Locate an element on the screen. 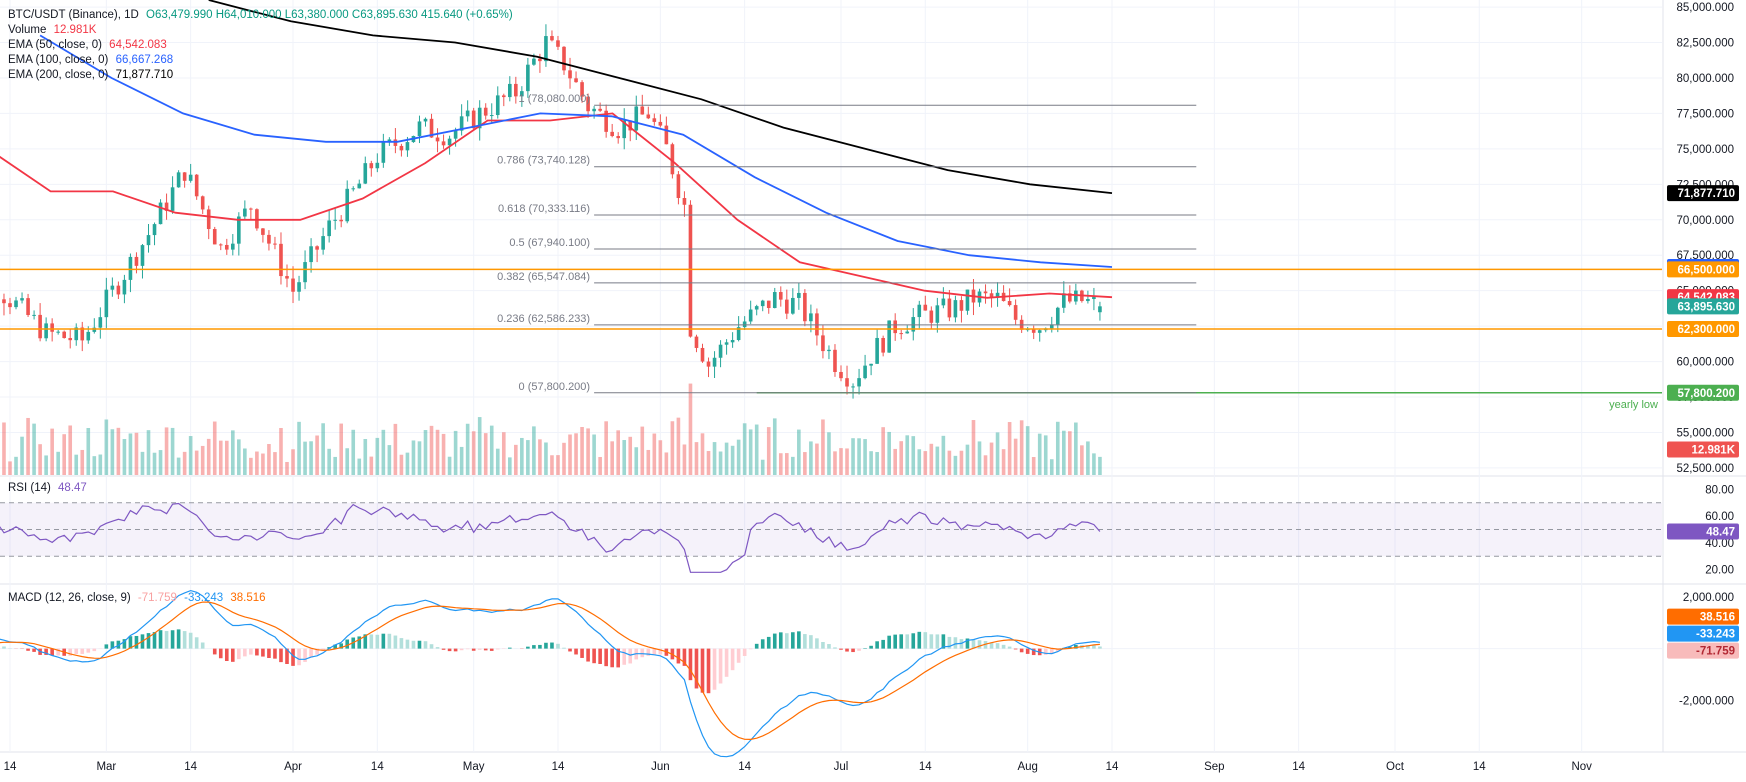 The height and width of the screenshot is (782, 1746). price-tick-label: 70,000.000 is located at coordinates (1705, 221).